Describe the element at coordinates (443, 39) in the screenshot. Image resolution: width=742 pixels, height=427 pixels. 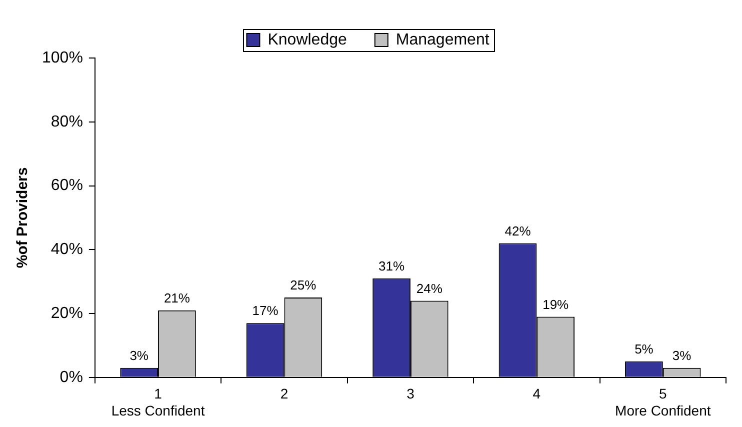
I see `legend-label: Management` at that location.